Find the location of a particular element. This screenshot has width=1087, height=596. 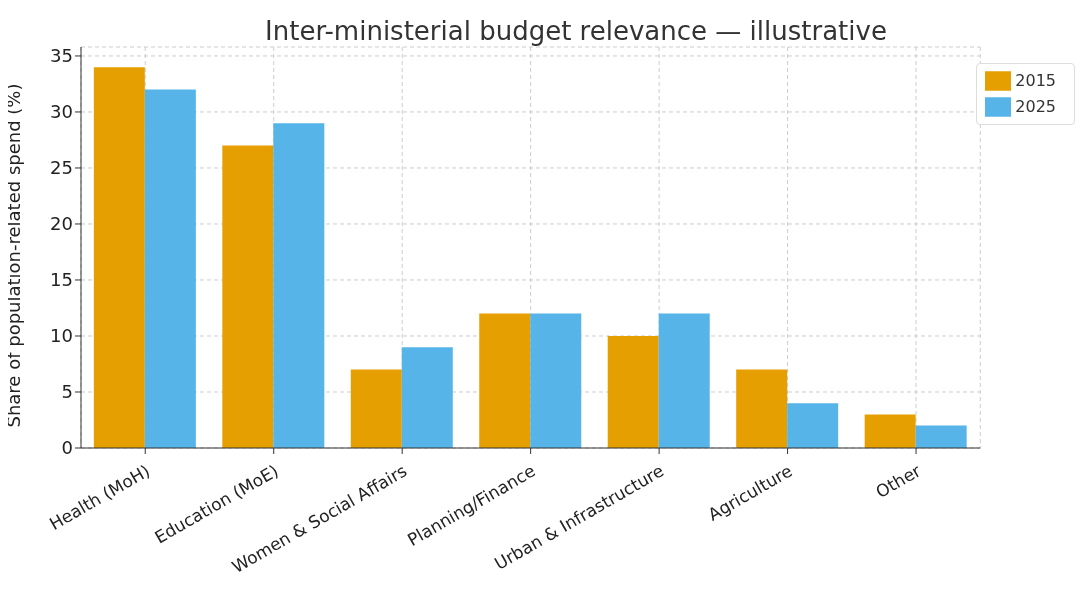

y-tick-label: 35 is located at coordinates (61, 56).